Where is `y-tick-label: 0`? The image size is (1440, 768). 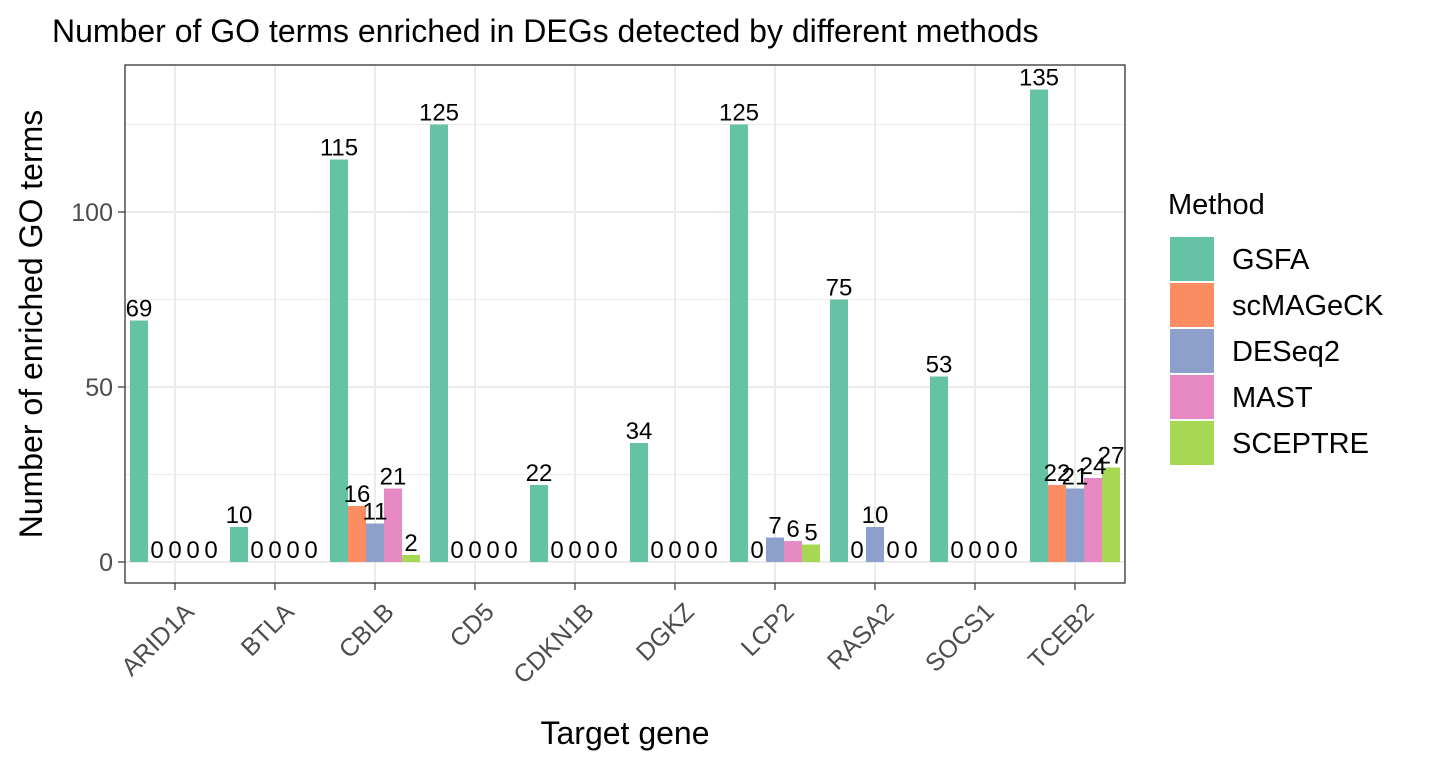
y-tick-label: 0 is located at coordinates (106, 563).